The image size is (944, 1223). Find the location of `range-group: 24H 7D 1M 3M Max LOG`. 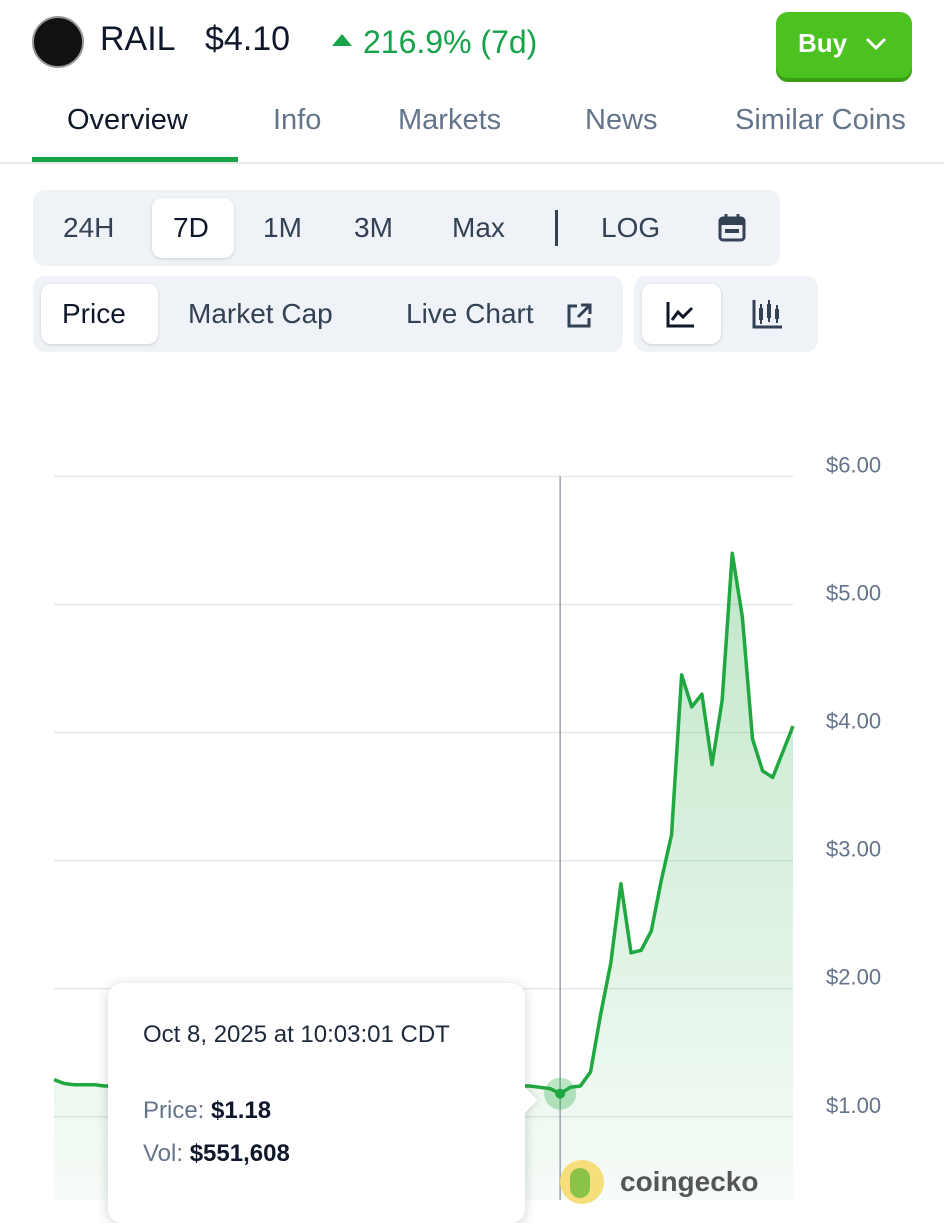

range-group: 24H 7D 1M 3M Max LOG is located at coordinates (406, 228).